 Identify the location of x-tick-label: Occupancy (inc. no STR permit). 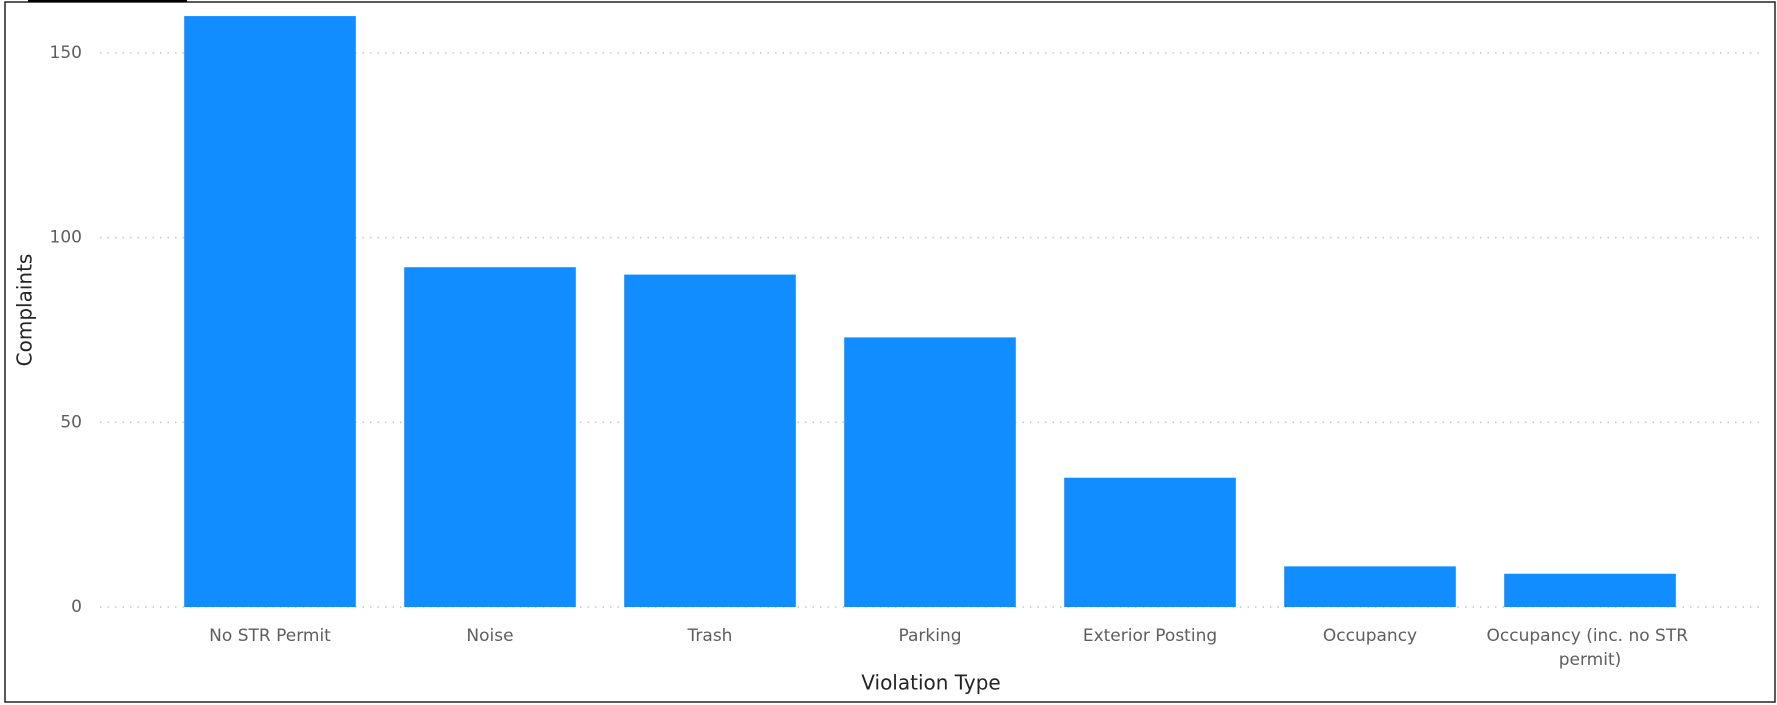
(1590, 648).